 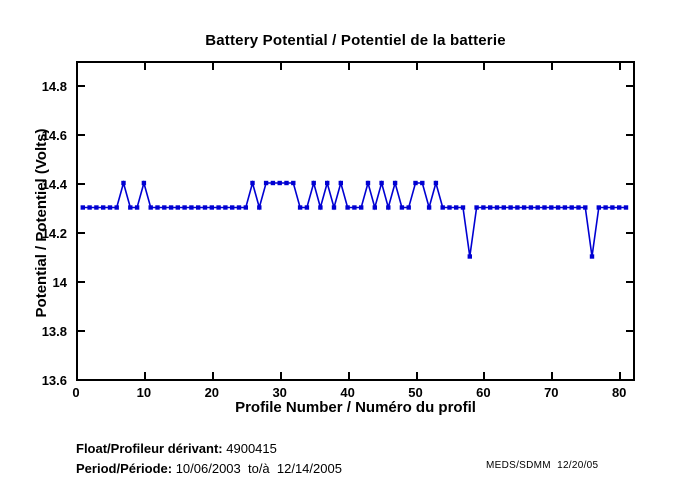 I want to click on y-axis-right-tick-14.6, so click(x=629, y=135).